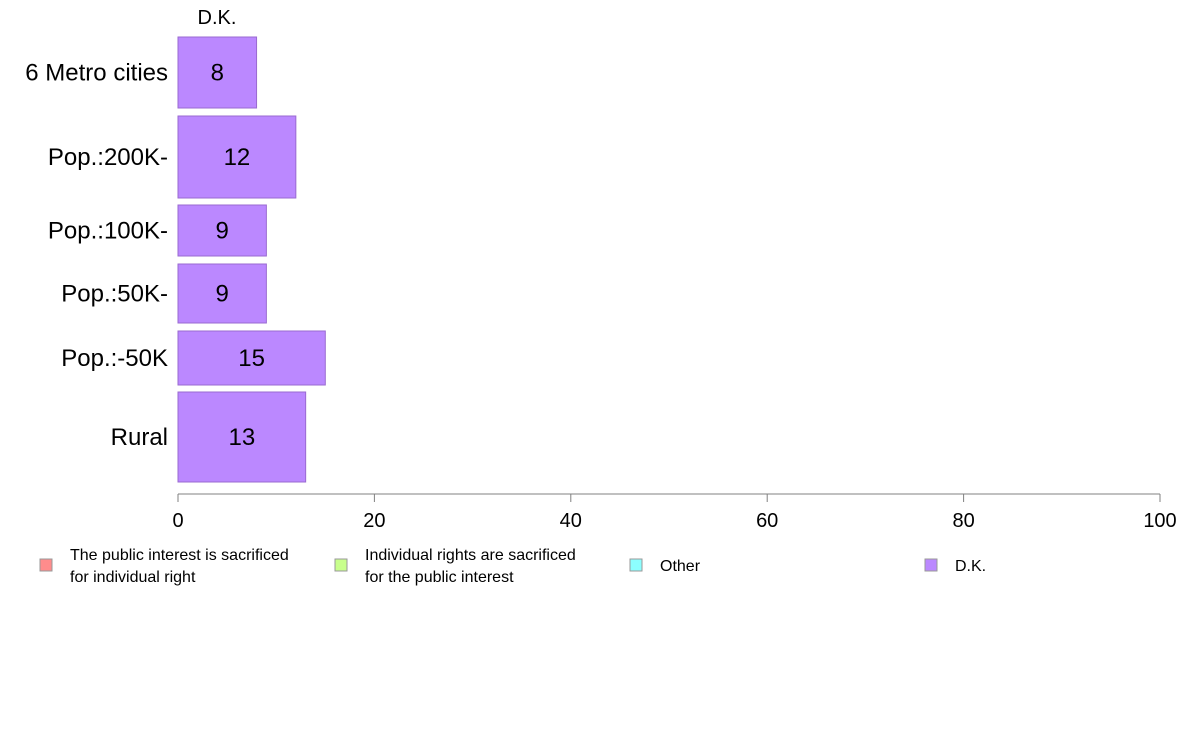  What do you see at coordinates (963, 521) in the screenshot?
I see `x-tick-label: 80` at bounding box center [963, 521].